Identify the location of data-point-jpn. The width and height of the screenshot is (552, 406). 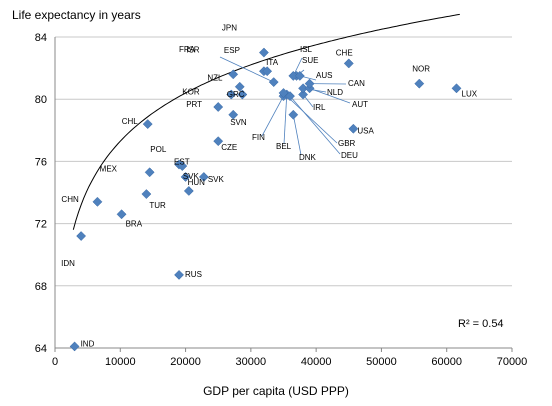
(263, 52).